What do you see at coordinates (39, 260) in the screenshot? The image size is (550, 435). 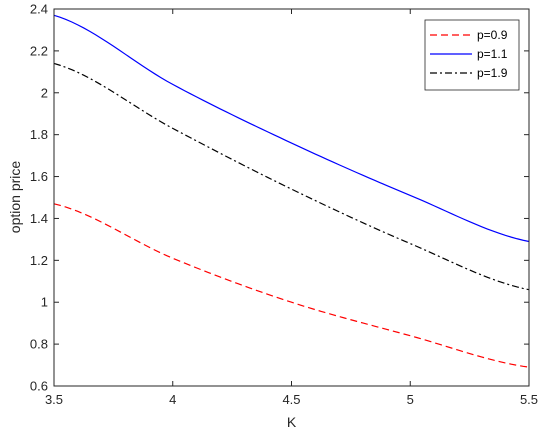 I see `y-tick-label: 1.2` at bounding box center [39, 260].